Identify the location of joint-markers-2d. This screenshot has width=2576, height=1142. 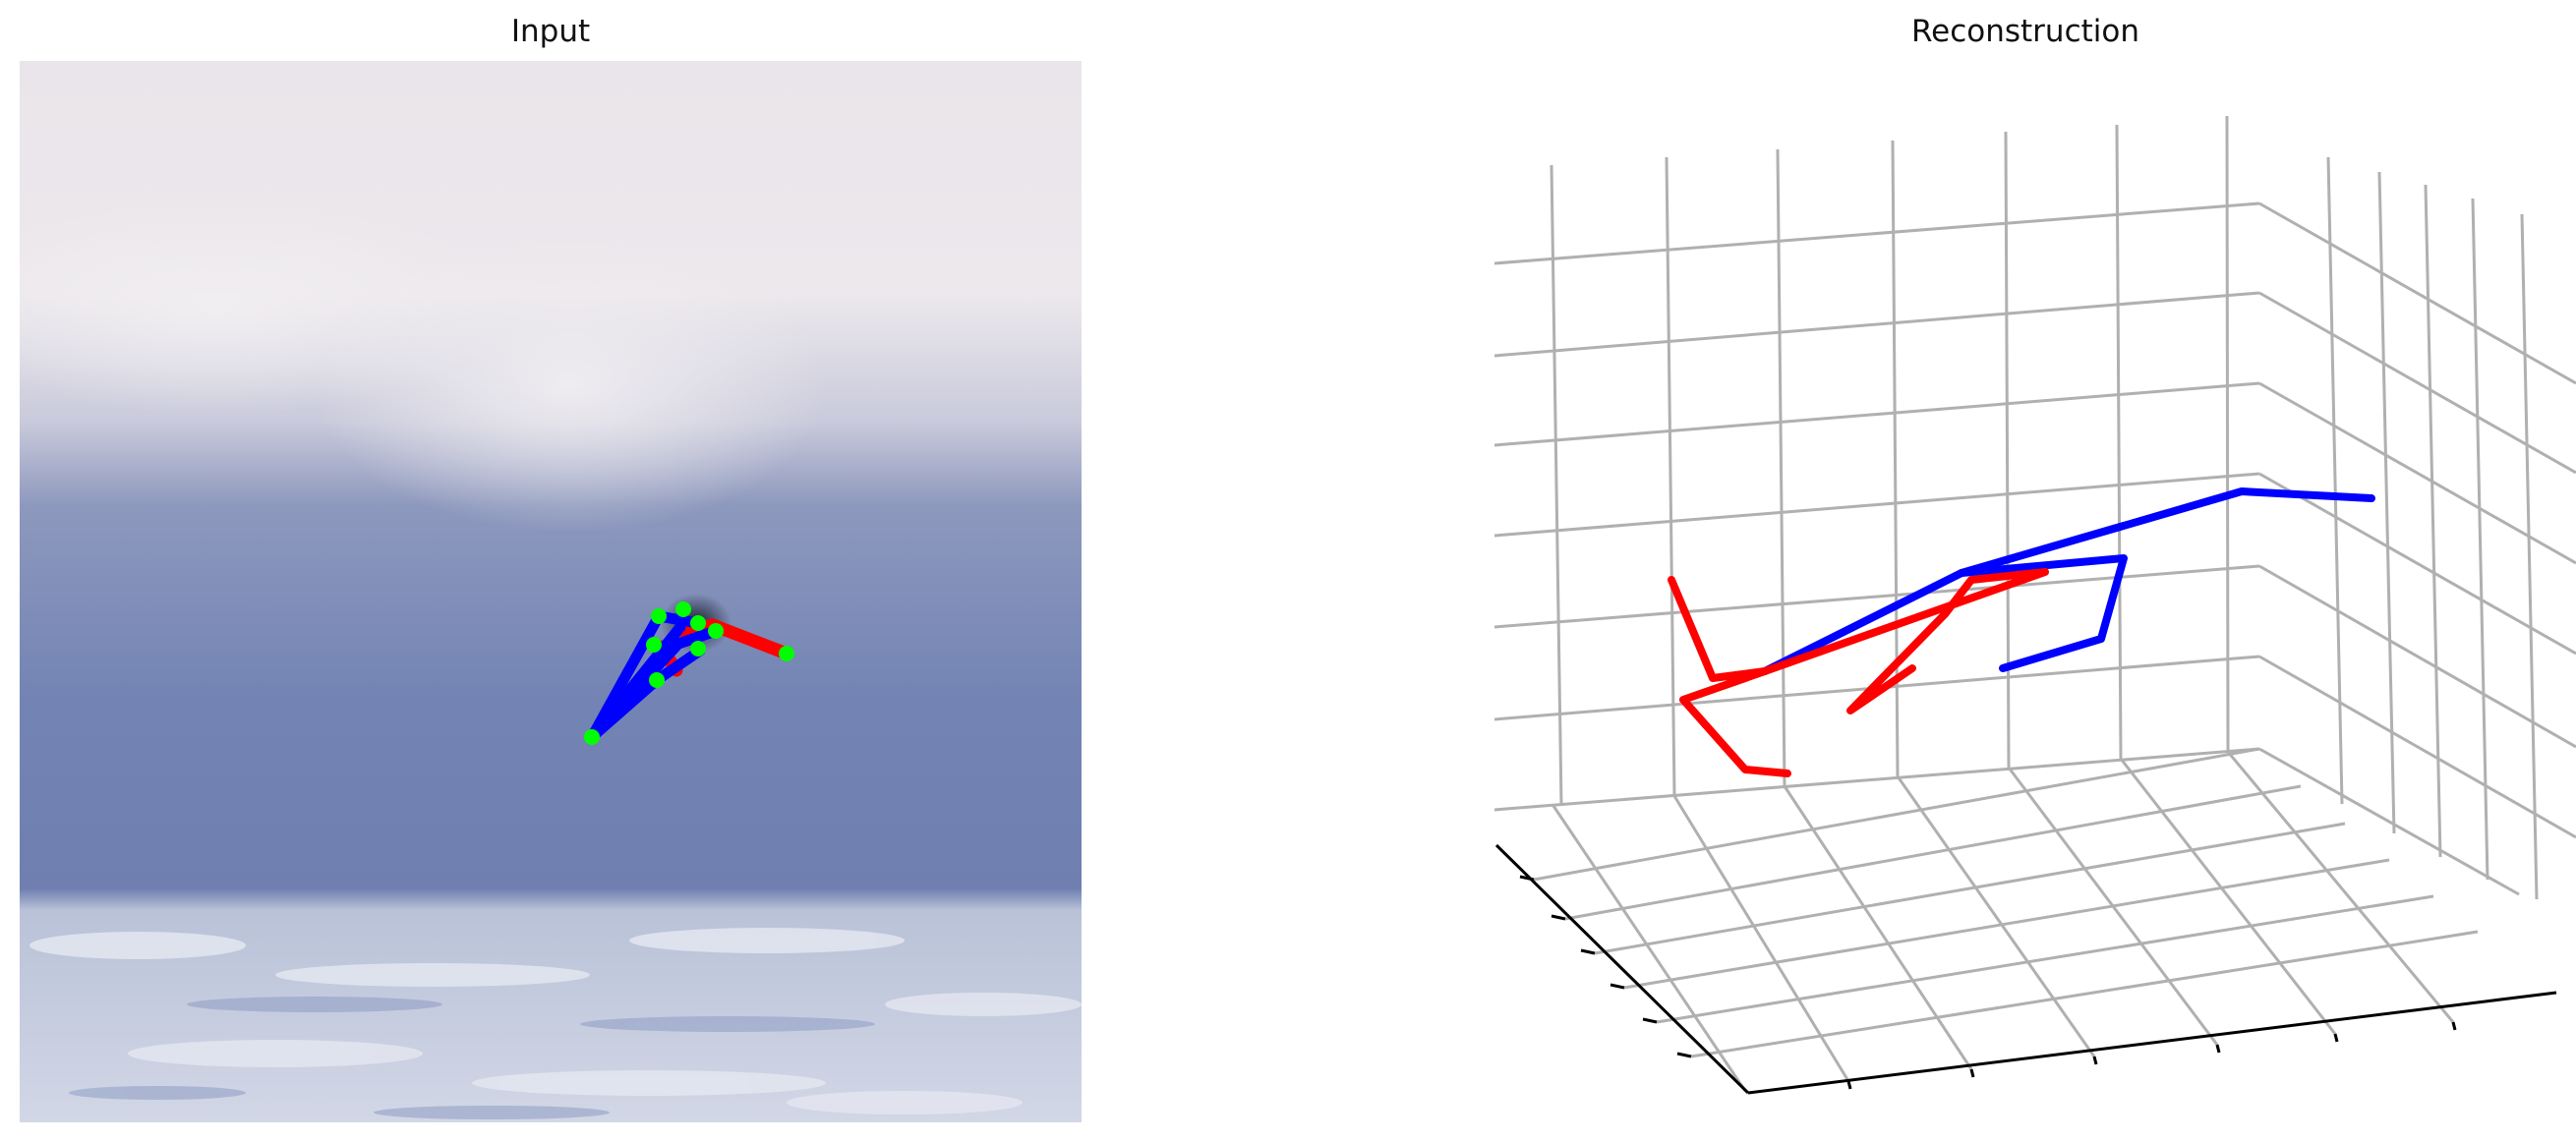
(689, 673).